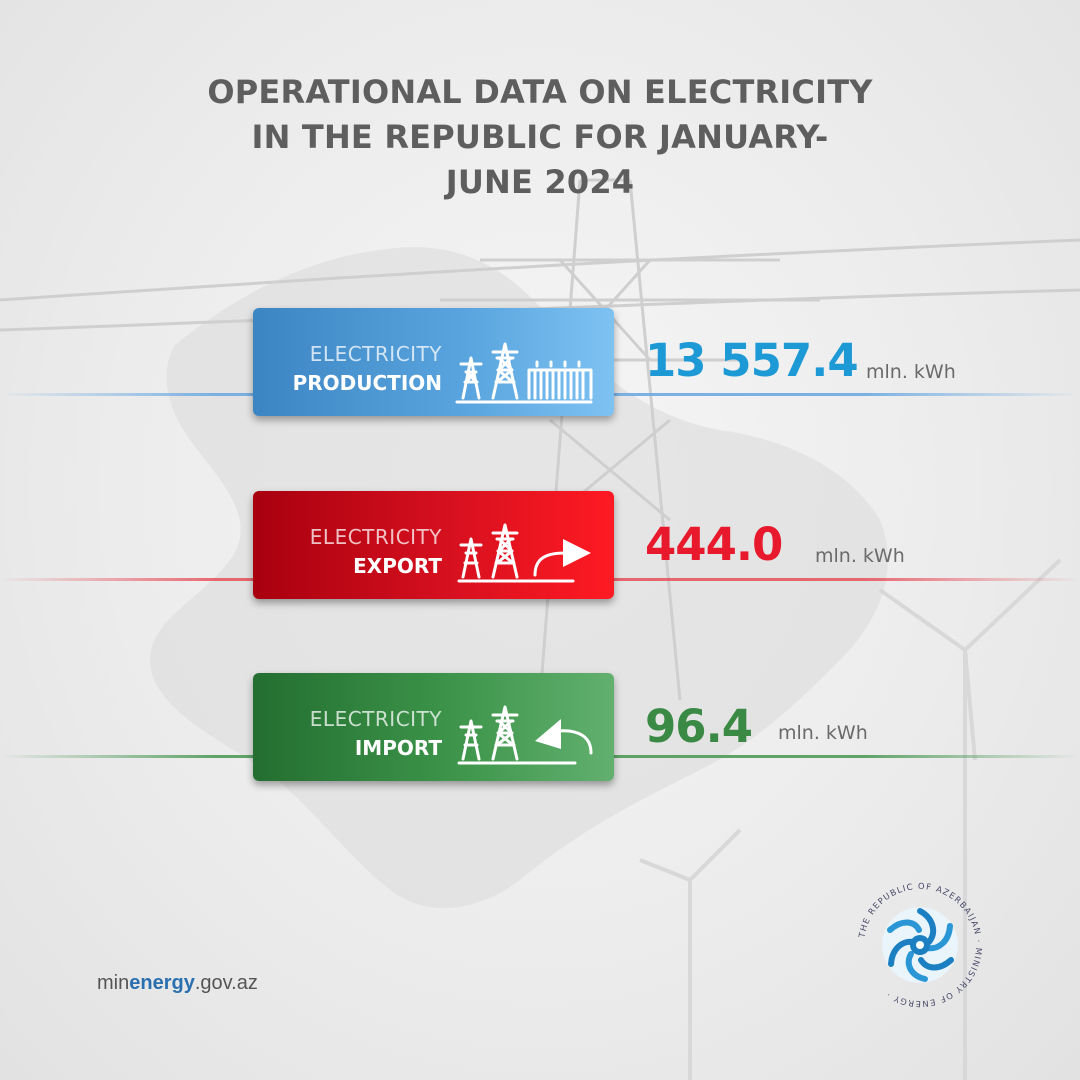 The image size is (1080, 1080). I want to click on production-label-bold: PRODUCTION, so click(367, 383).